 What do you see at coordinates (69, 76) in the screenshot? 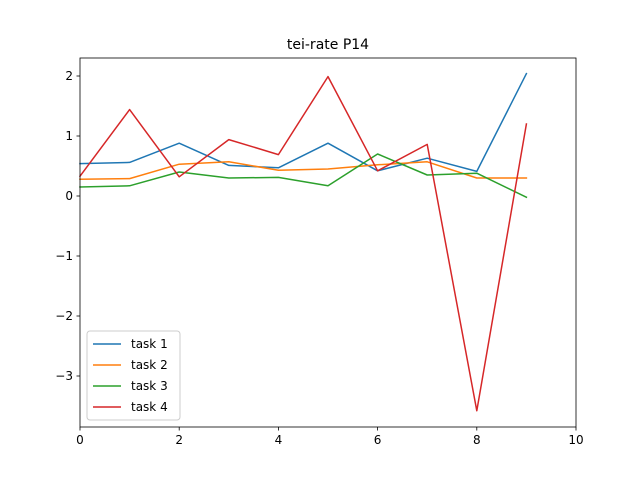
I see `y-tick-label: 2` at bounding box center [69, 76].